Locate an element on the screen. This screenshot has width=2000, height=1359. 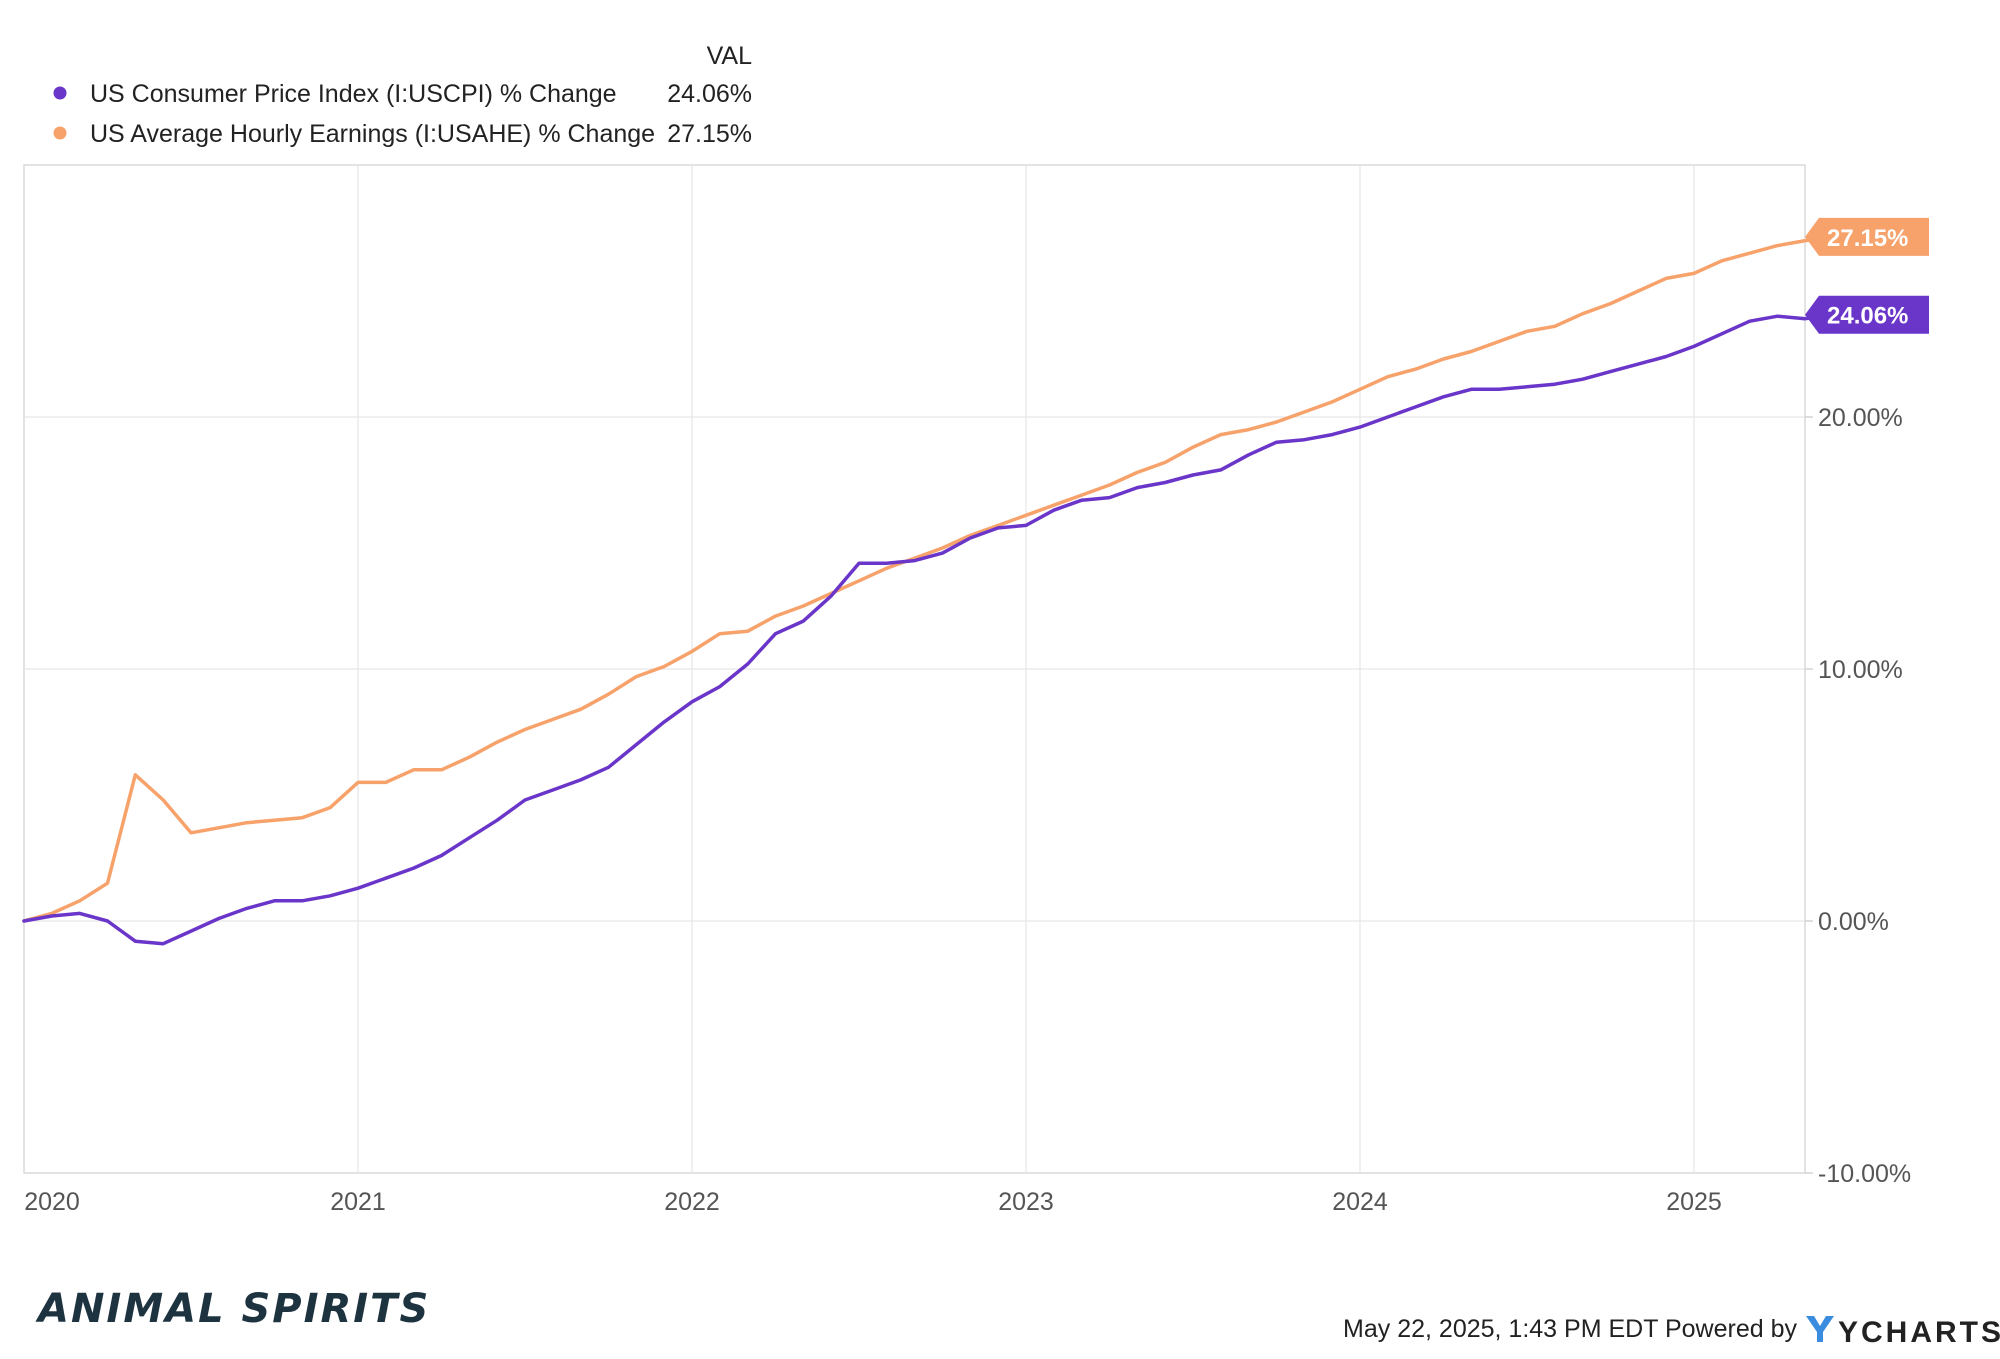
x-tick-label: 2022 is located at coordinates (692, 1202).